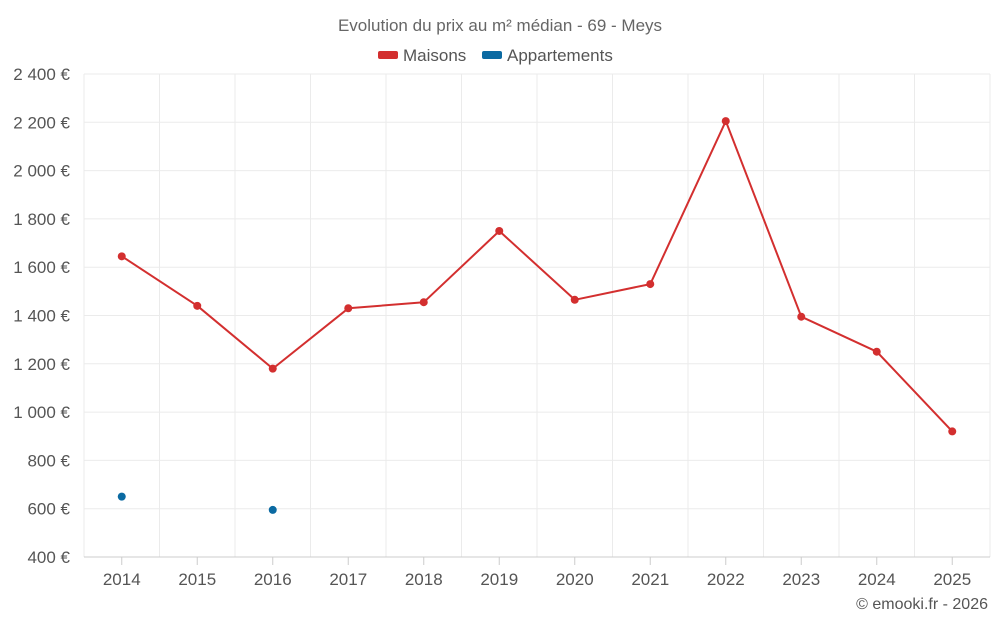 This screenshot has height=625, width=1000. I want to click on y-tick-label: 2 400 €, so click(41, 74).